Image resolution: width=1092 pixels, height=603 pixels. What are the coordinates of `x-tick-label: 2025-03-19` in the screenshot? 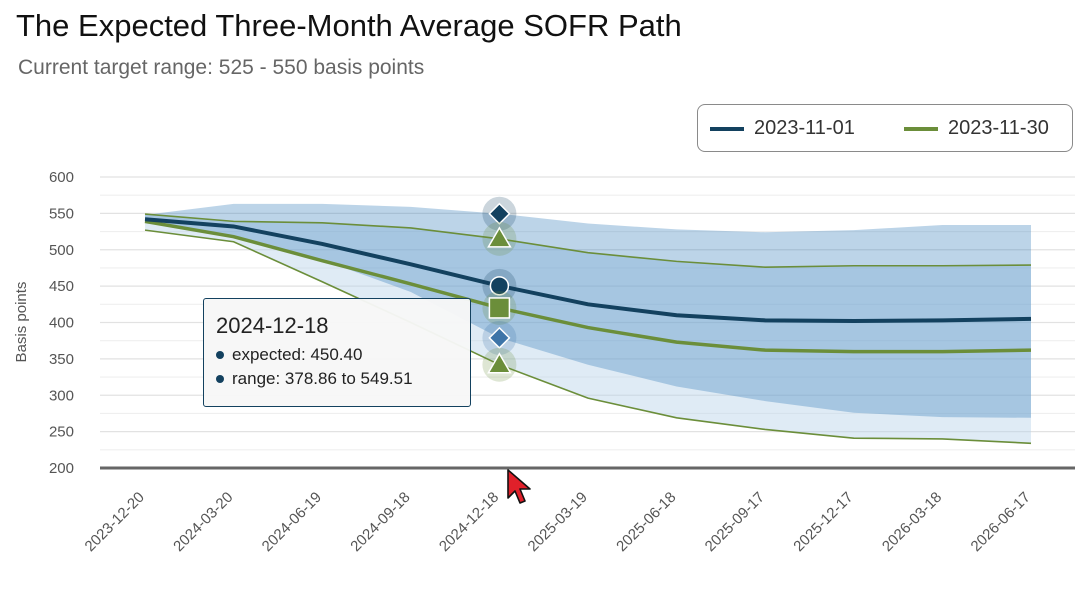 It's located at (558, 522).